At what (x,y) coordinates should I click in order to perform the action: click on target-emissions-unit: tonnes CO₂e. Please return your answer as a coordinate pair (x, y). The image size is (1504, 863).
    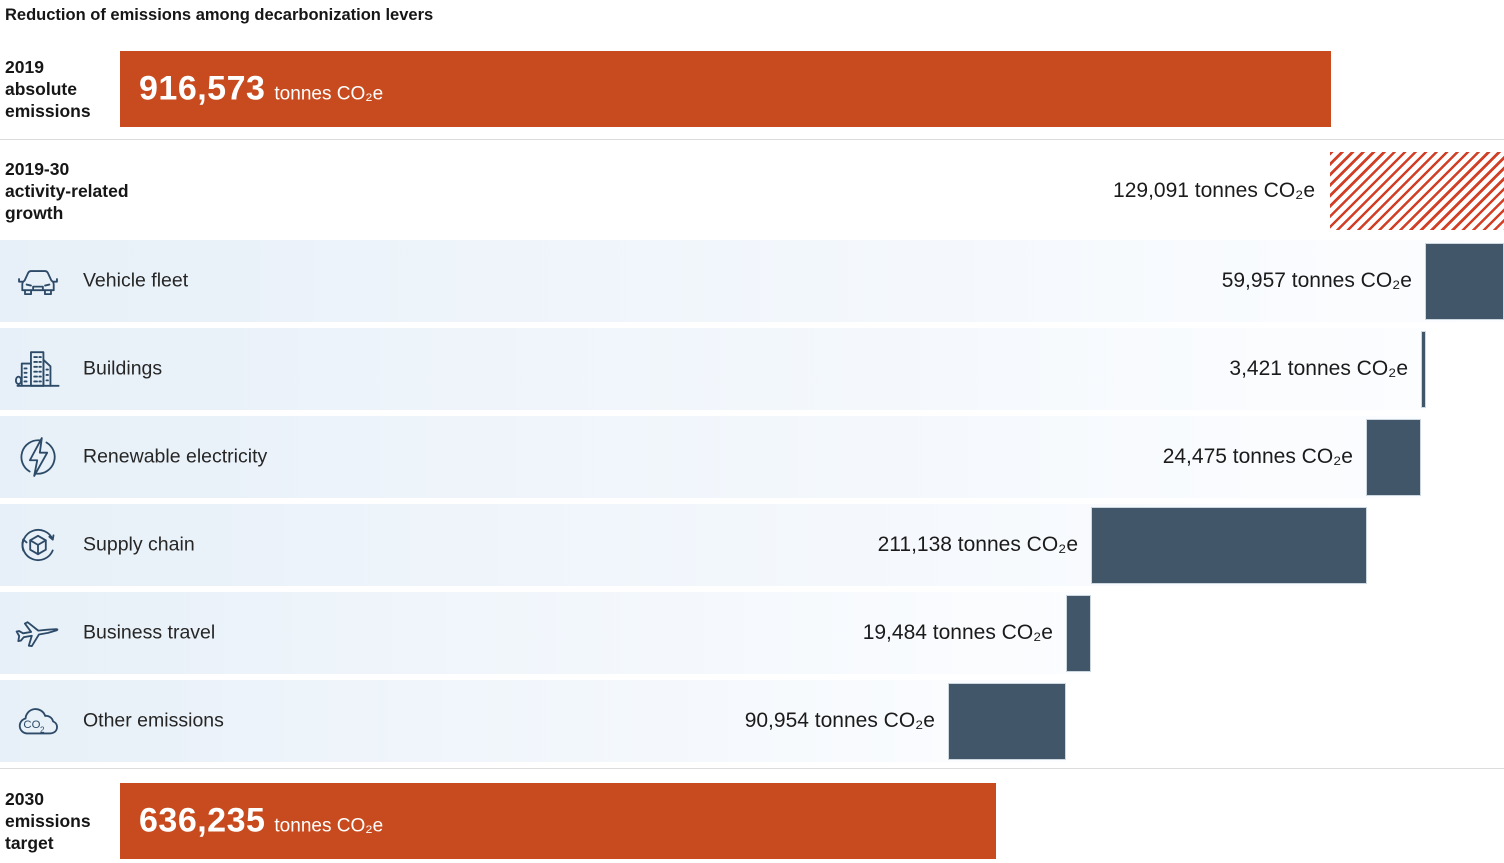
    Looking at the image, I should click on (329, 826).